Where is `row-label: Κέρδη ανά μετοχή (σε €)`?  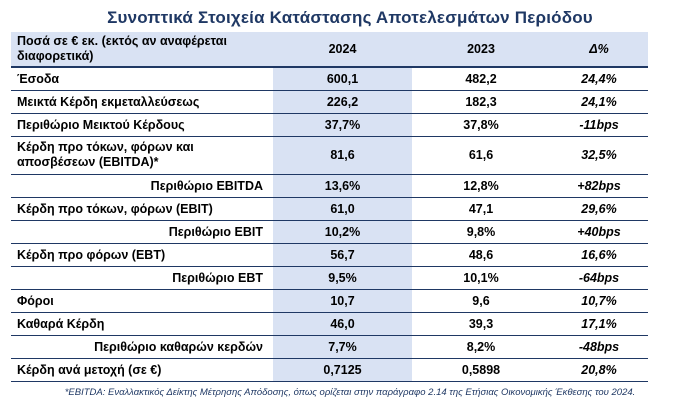 row-label: Κέρδη ανά μετοχή (σε €) is located at coordinates (142, 370).